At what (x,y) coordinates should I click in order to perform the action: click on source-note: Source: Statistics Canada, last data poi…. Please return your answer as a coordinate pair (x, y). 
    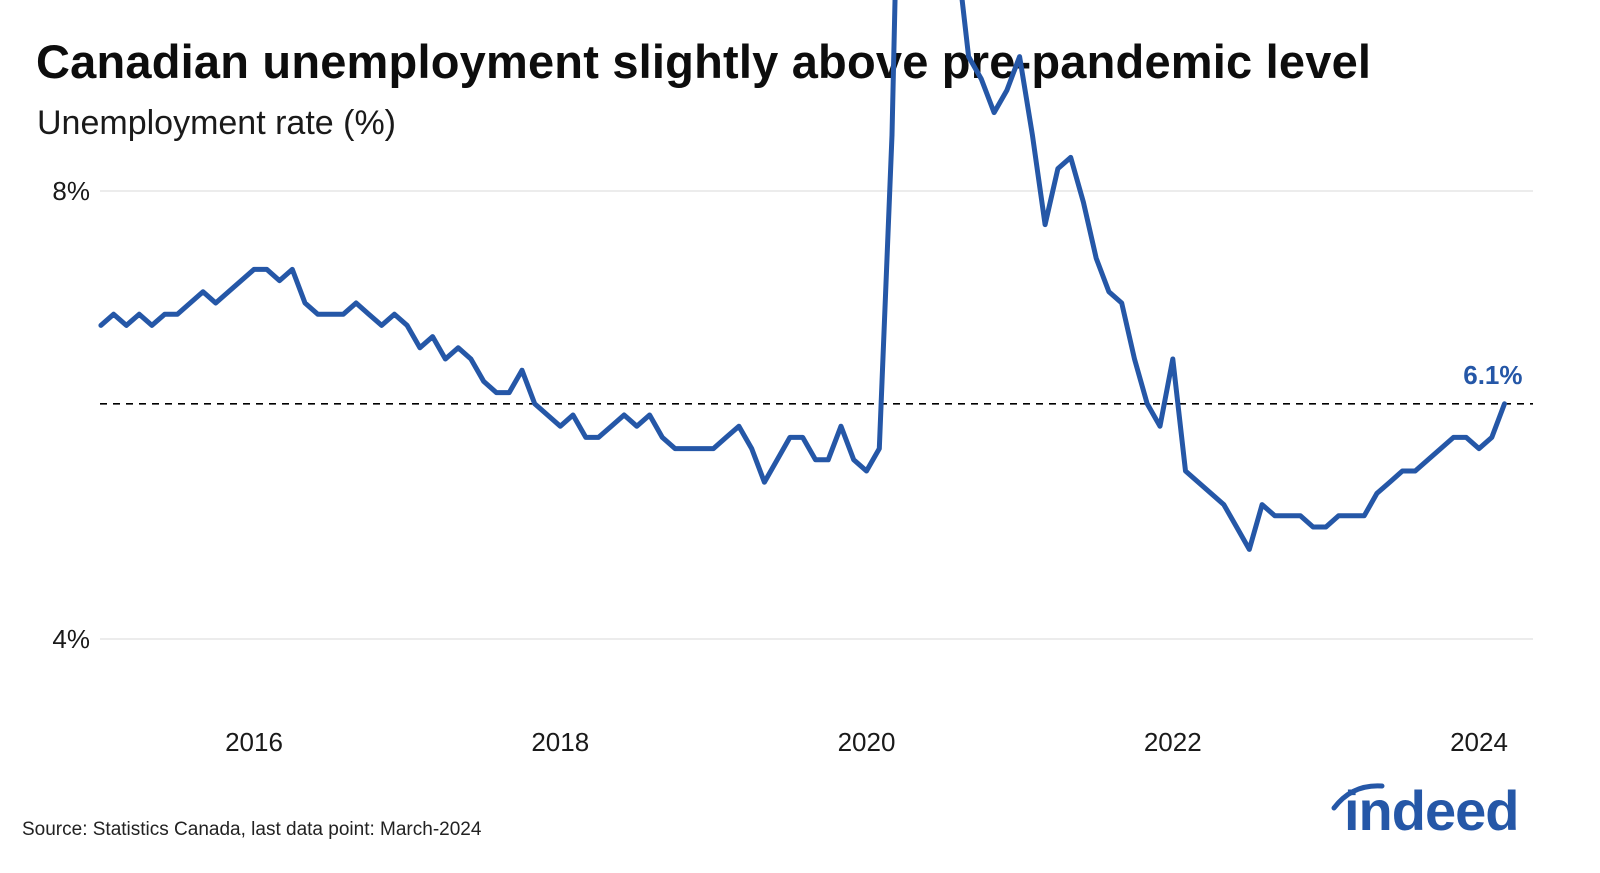
    Looking at the image, I should click on (252, 829).